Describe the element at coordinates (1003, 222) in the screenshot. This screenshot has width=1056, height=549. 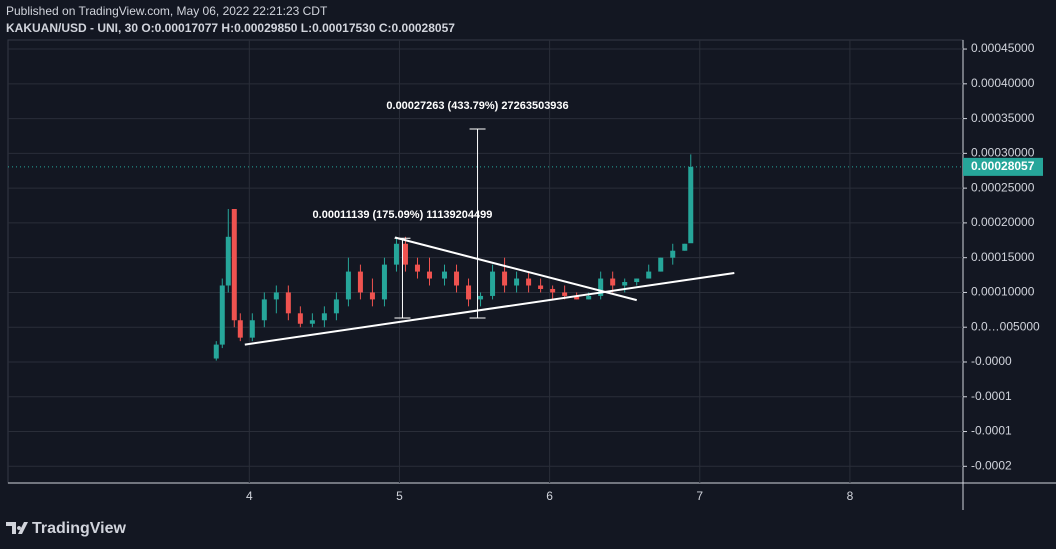
I see `y-tick-label: 0.00020000` at that location.